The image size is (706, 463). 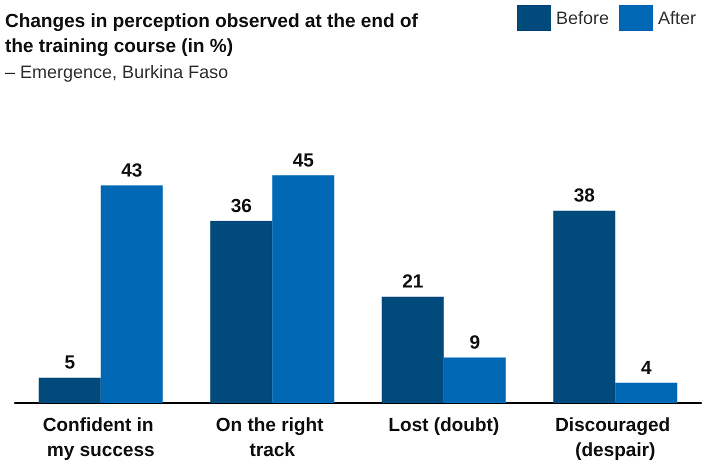 What do you see at coordinates (615, 438) in the screenshot?
I see `x-tick-label: Discouraged (despair)` at bounding box center [615, 438].